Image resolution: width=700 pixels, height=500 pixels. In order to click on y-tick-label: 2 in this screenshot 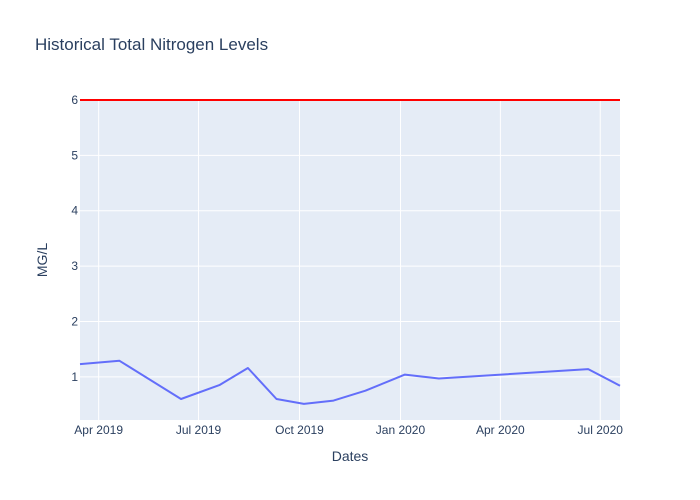, I will do `click(74, 321)`.